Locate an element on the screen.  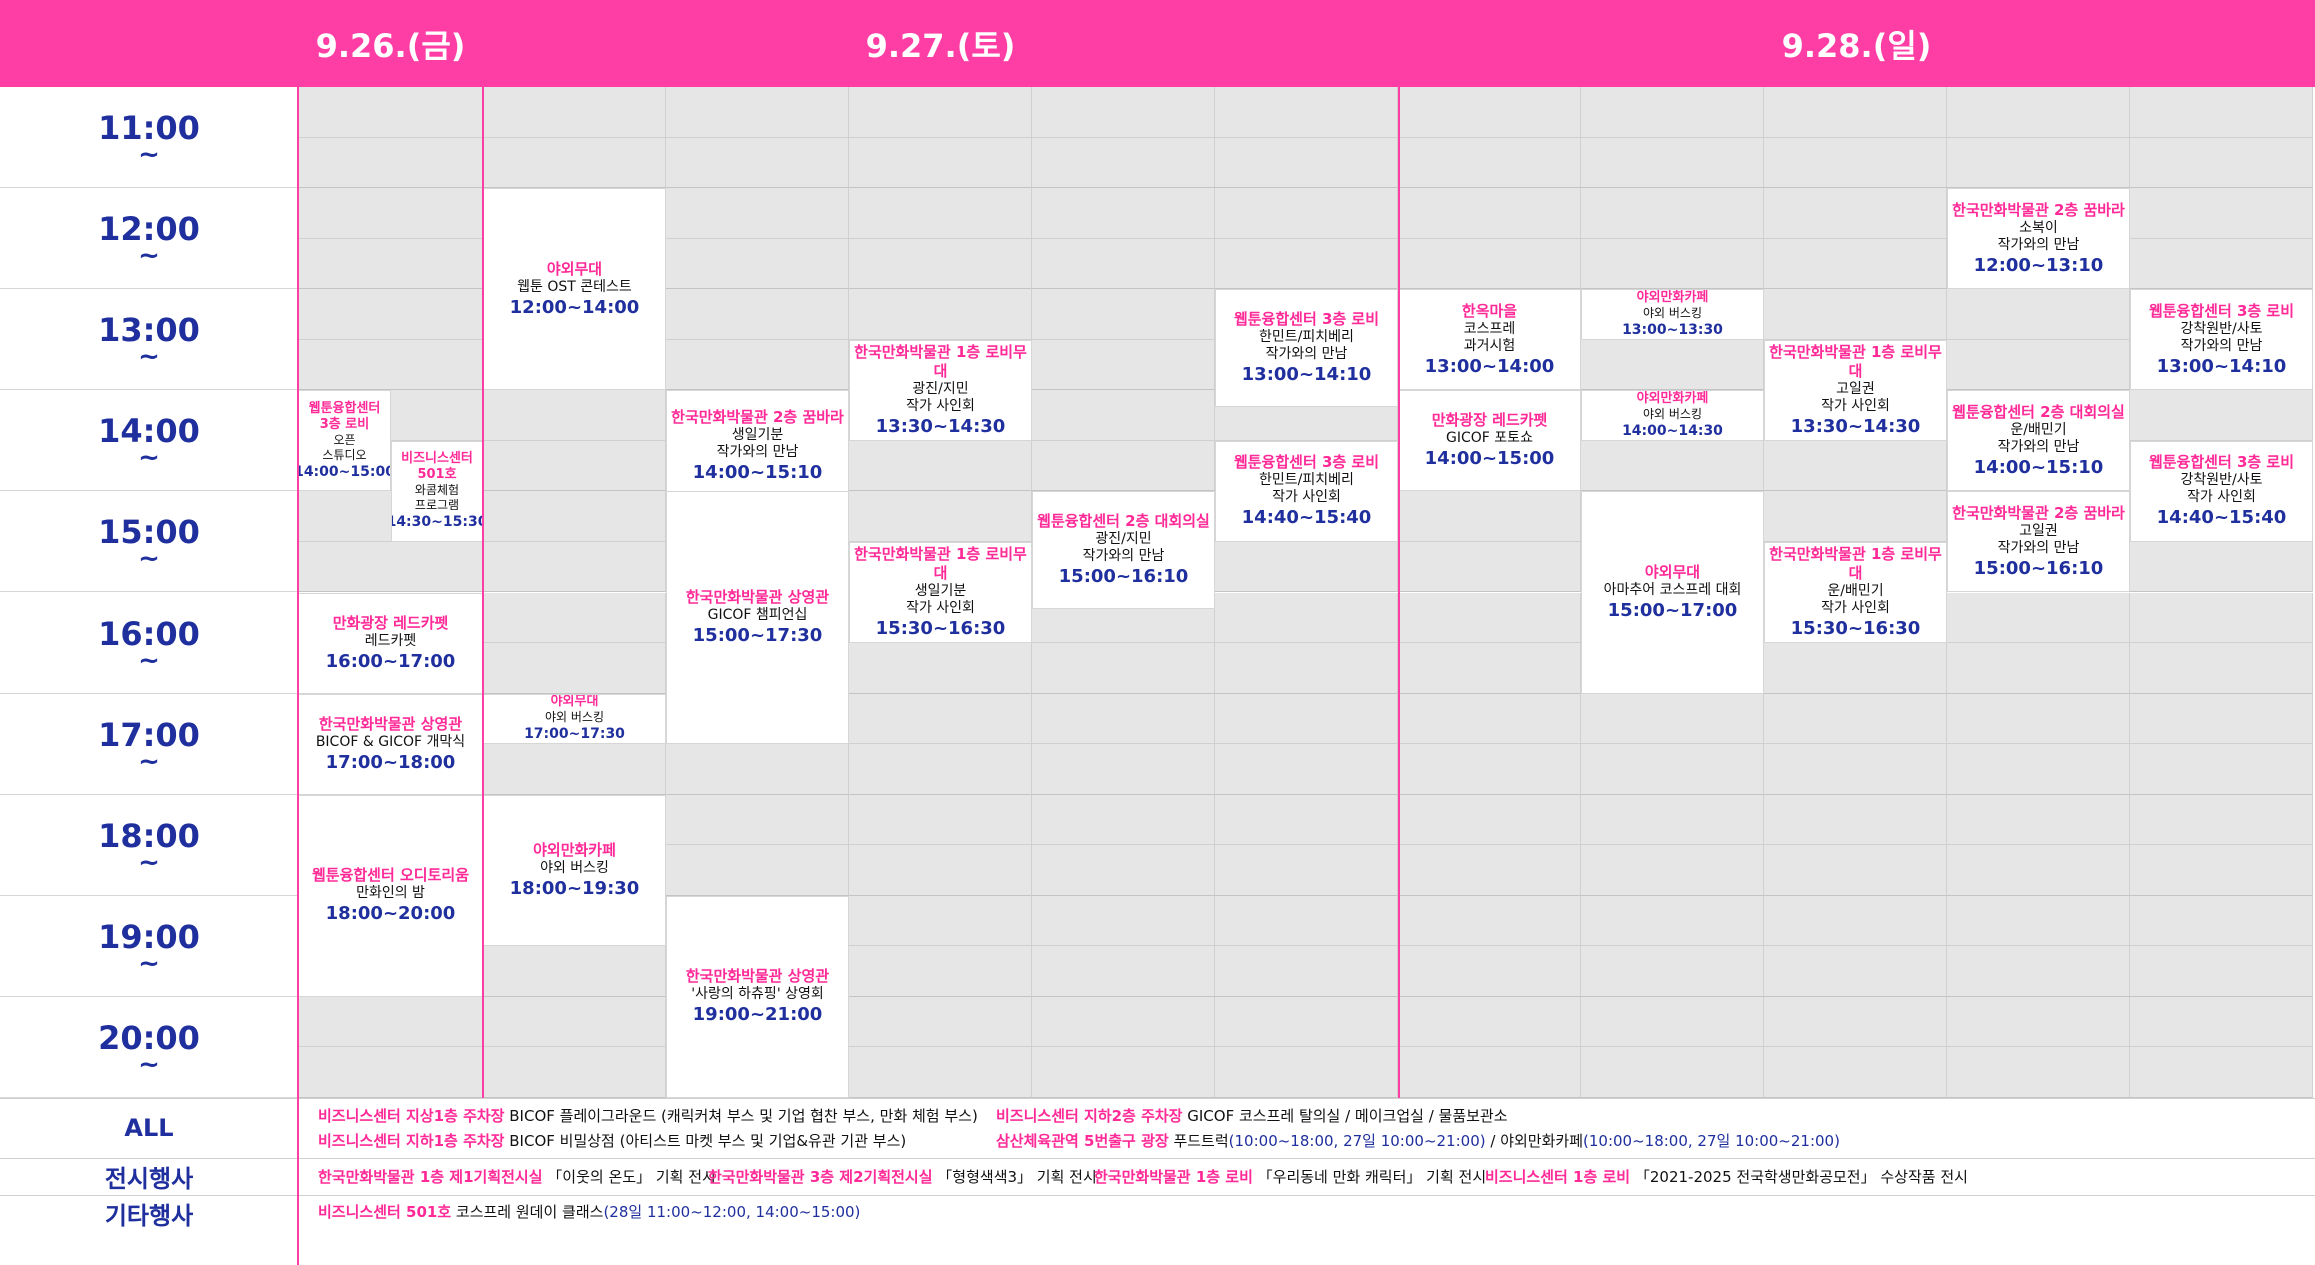
event-time: 14:00~15:00 is located at coordinates (1489, 459).